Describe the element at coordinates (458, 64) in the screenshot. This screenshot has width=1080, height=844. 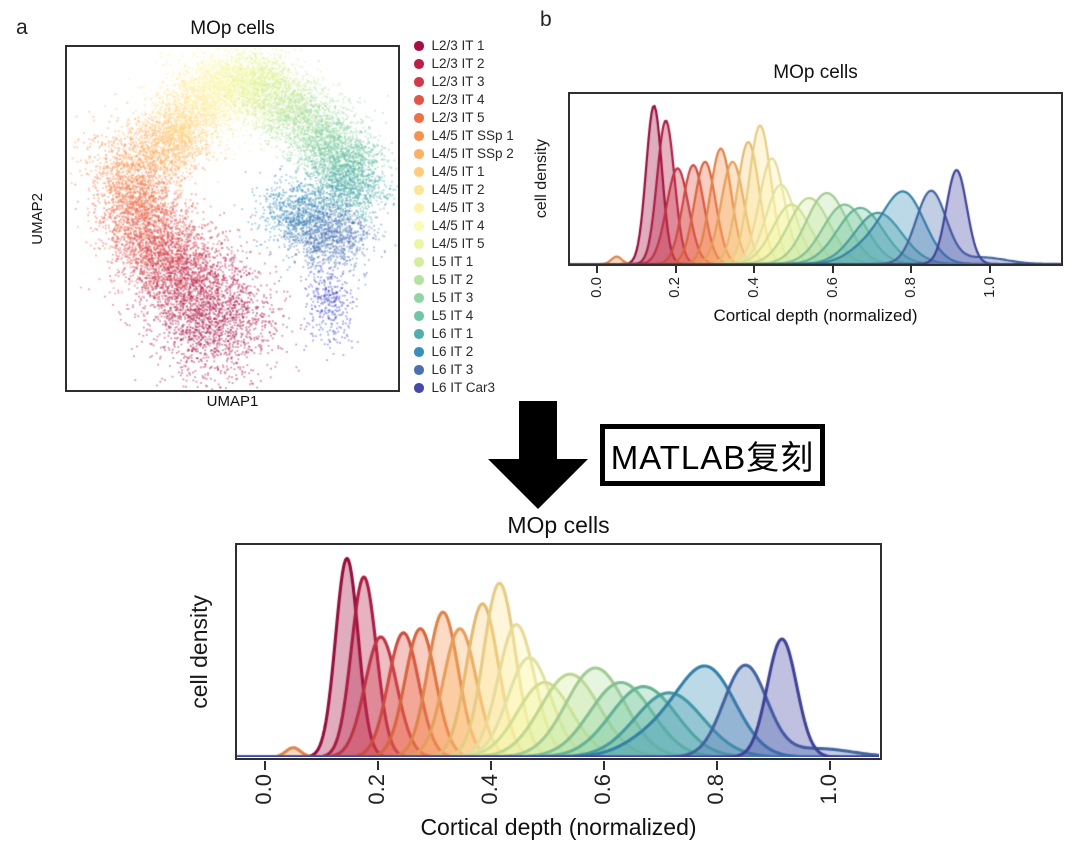
I see `legend-item-label: L2/3 IT 2` at that location.